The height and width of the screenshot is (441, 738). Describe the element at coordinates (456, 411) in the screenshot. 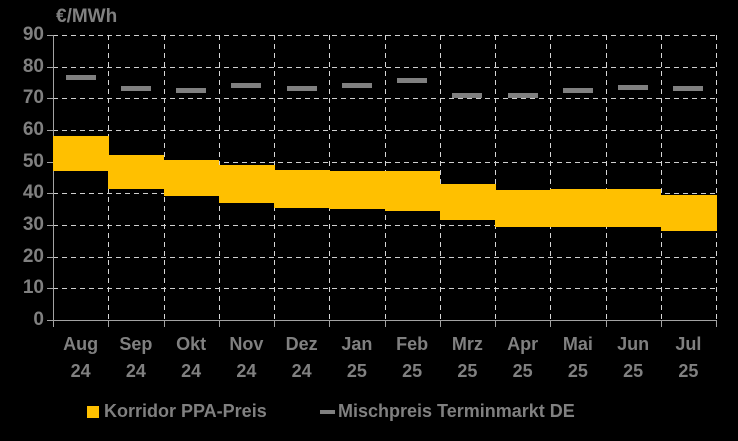

I see `legend-label: Mischpreis Terminmarkt DE` at that location.